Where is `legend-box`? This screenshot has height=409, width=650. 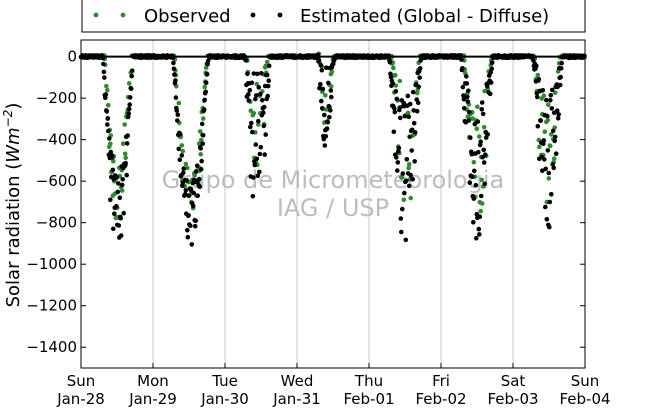 legend-box is located at coordinates (333, 16).